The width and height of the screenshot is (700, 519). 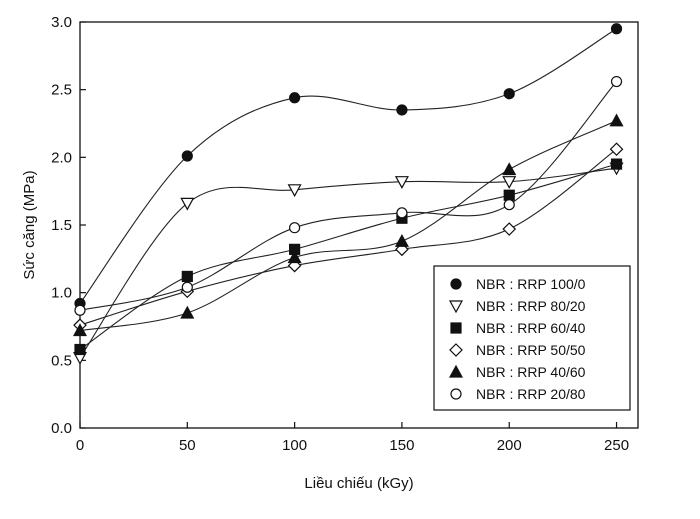 What do you see at coordinates (61, 360) in the screenshot?
I see `y-tick-label: 0.5` at bounding box center [61, 360].